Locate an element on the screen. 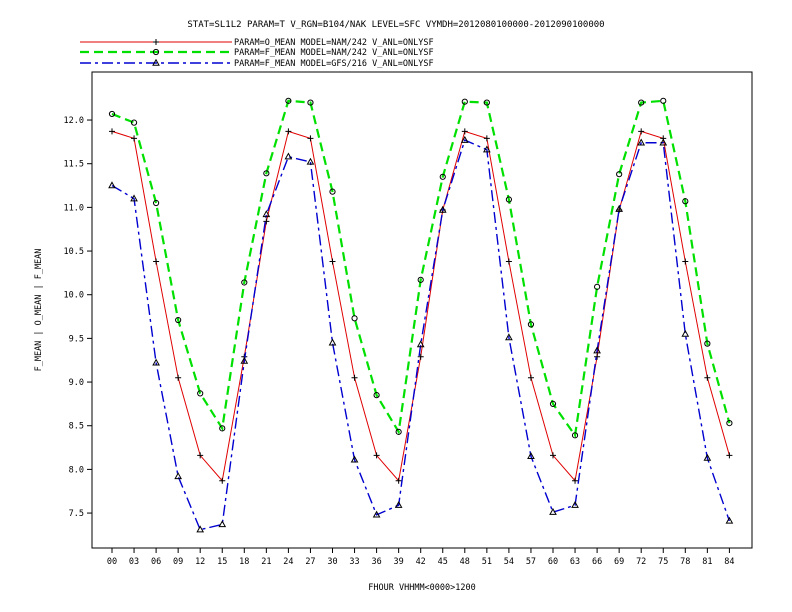 This screenshot has height=612, width=792. x-tick-label: 15 is located at coordinates (222, 562).